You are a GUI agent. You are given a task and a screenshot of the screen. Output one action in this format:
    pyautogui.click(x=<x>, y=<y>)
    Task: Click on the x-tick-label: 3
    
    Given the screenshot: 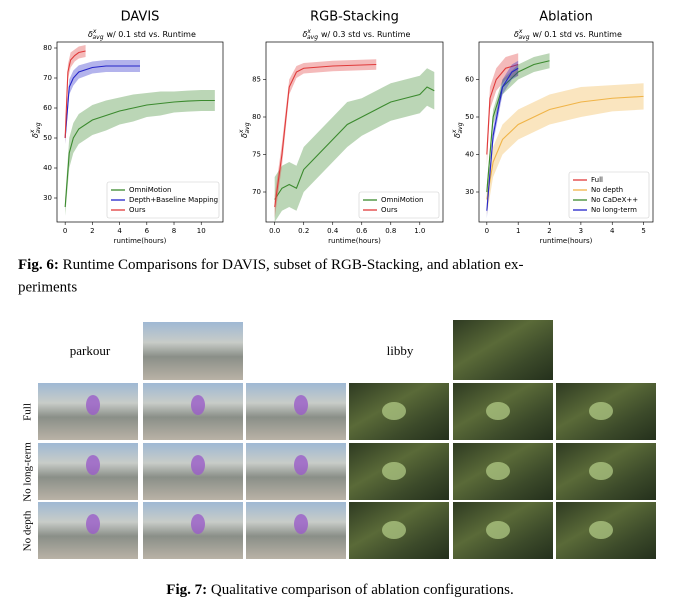 What is the action you would take?
    pyautogui.click(x=581, y=231)
    